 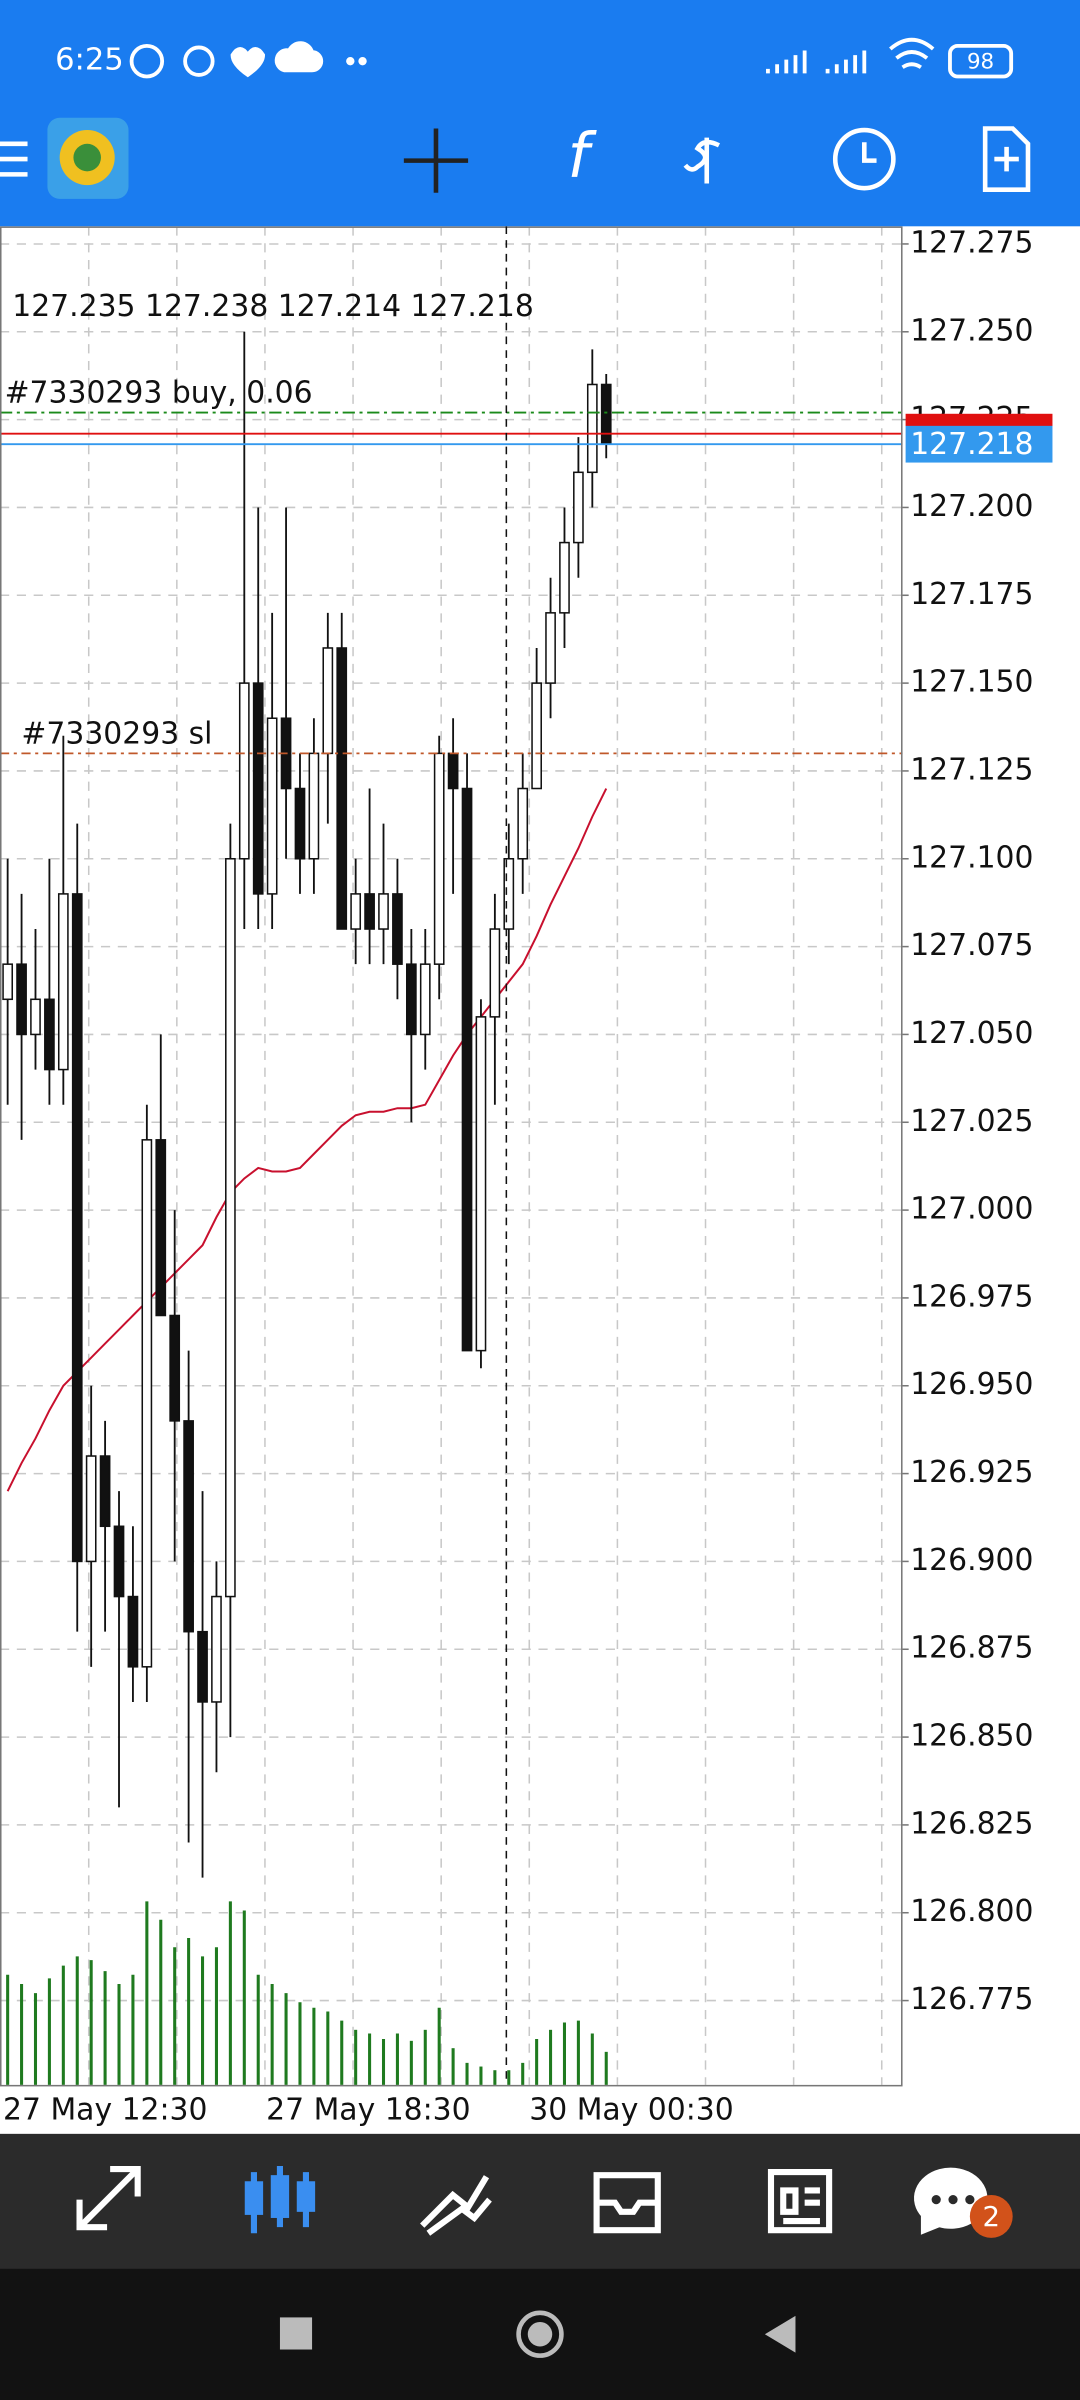 I want to click on ask-marker, so click(x=979, y=420).